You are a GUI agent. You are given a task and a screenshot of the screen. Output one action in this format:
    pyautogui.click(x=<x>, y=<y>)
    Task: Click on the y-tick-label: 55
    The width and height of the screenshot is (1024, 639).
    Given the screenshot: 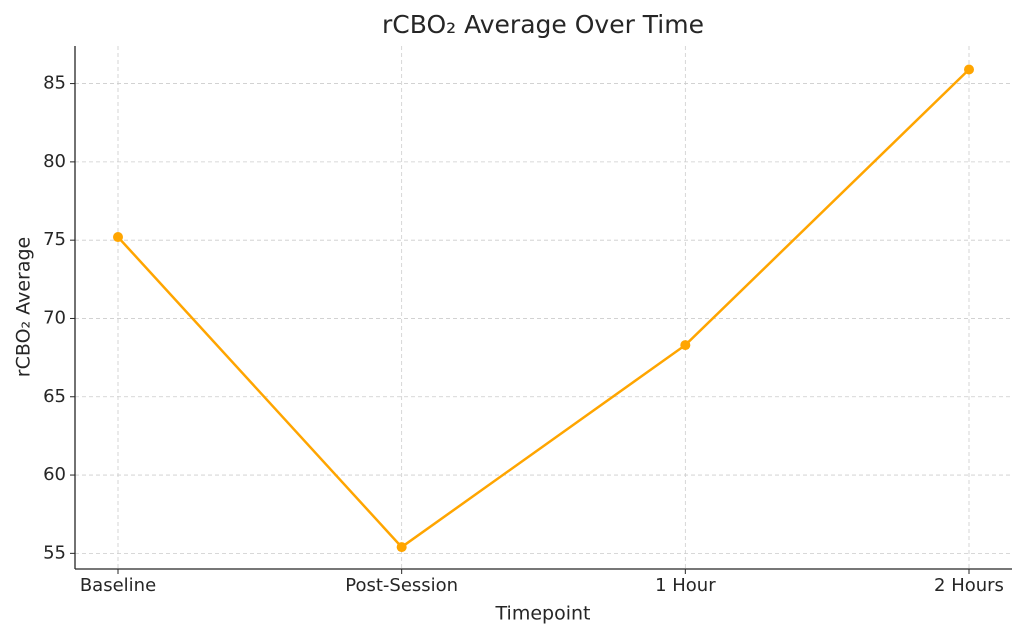 What is the action you would take?
    pyautogui.click(x=54, y=552)
    